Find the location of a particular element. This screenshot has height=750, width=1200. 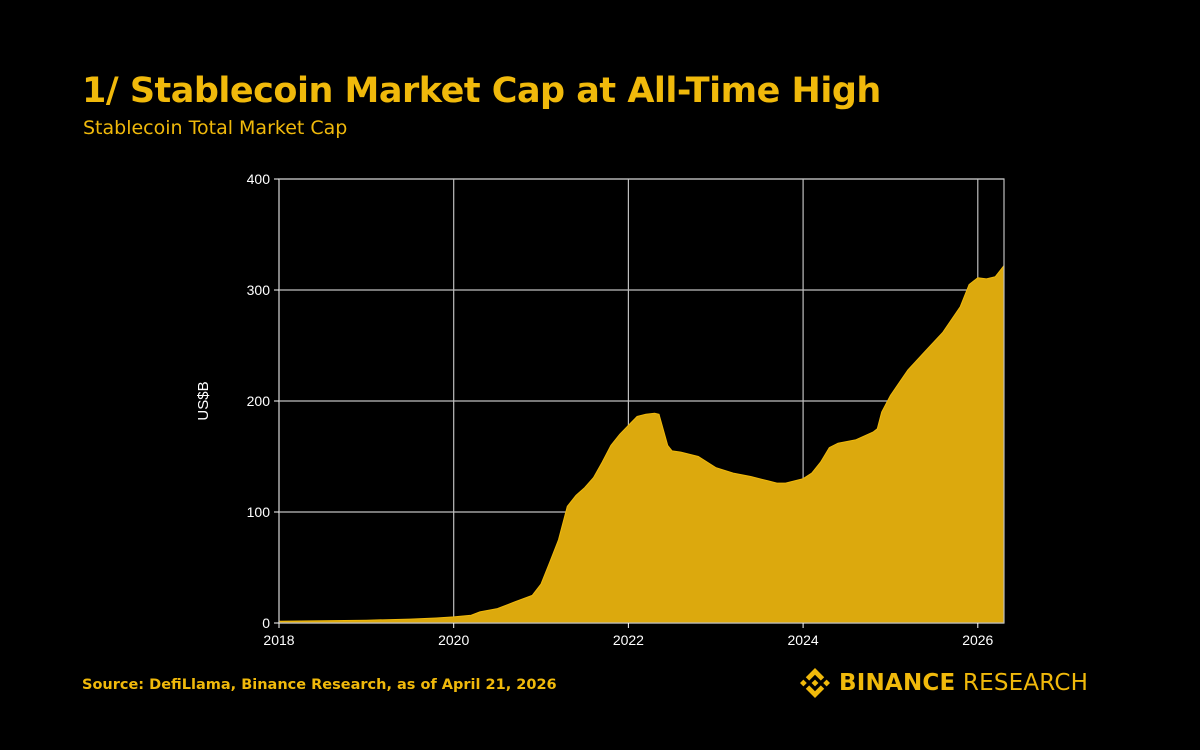

y-tick-label: 400 is located at coordinates (259, 179).